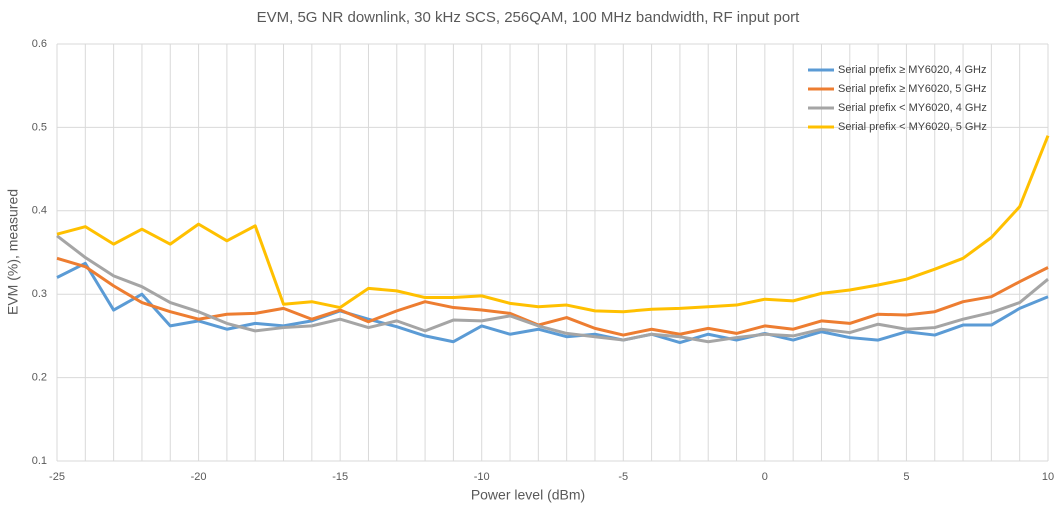 Image resolution: width=1057 pixels, height=510 pixels. Describe the element at coordinates (39, 211) in the screenshot. I see `y-tick-label: 0.4` at that location.